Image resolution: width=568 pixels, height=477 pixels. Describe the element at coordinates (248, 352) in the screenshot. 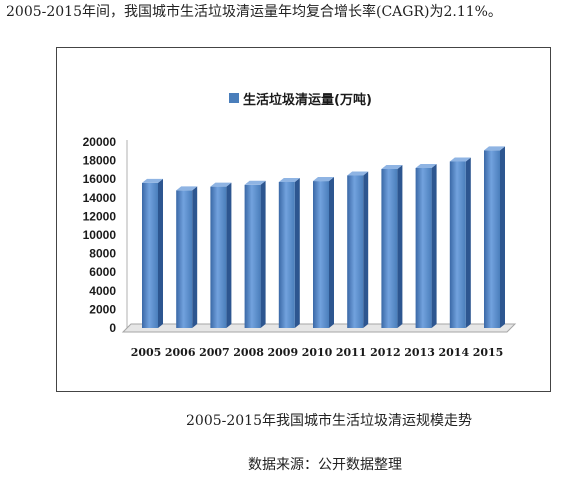

I see `x-tick-label: 2008` at that location.